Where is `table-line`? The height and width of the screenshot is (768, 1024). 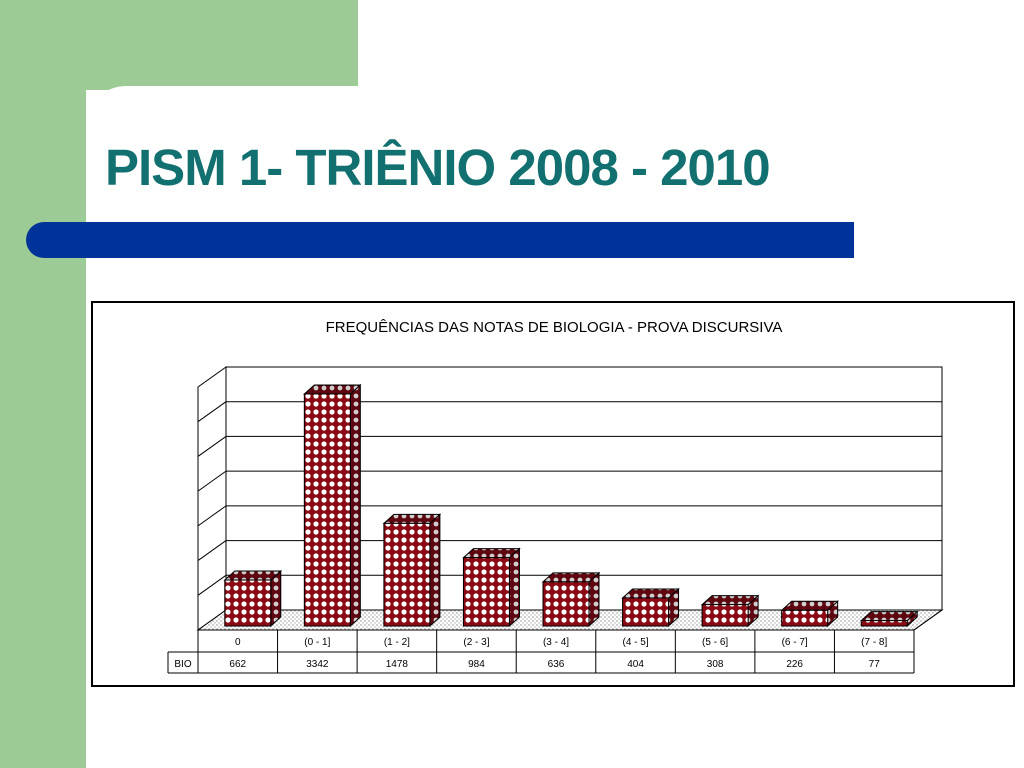 table-line is located at coordinates (928, 620).